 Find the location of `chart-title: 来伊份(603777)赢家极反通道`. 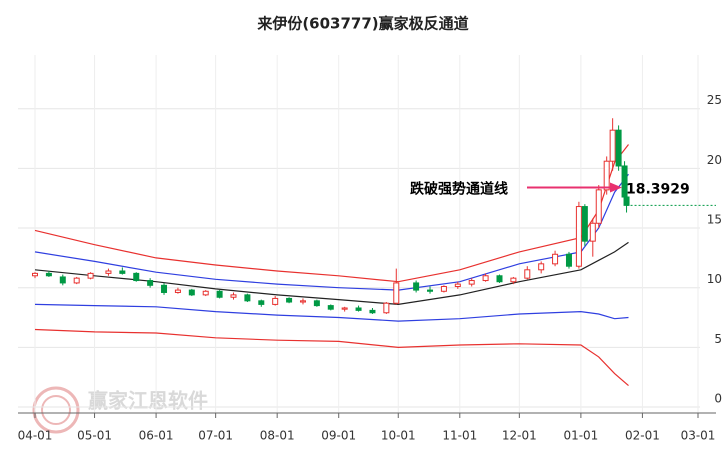

chart-title: 来伊份(603777)赢家极反通道 is located at coordinates (362, 24).